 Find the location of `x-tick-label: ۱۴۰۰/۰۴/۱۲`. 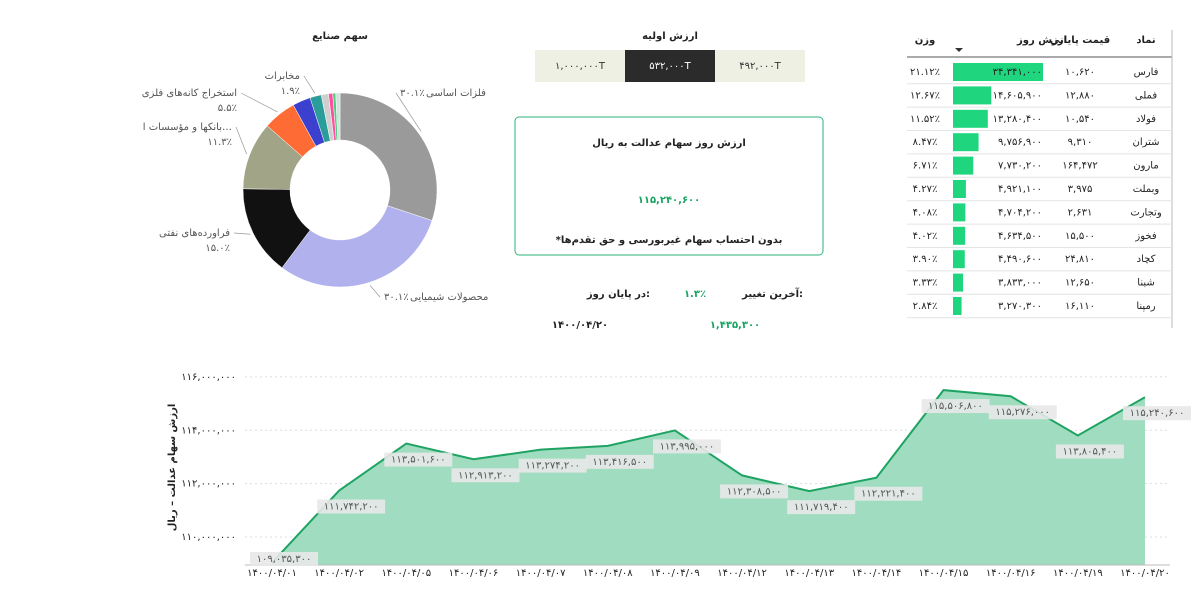

x-tick-label: ۱۴۰۰/۰۴/۱۲ is located at coordinates (742, 573).